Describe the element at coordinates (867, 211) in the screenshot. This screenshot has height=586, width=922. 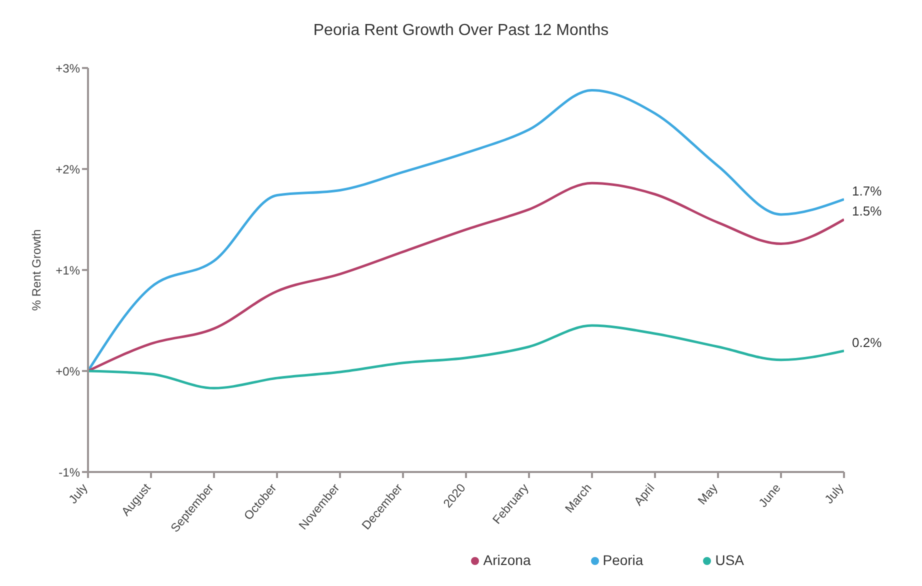
I see `data-label: 1.5%` at that location.